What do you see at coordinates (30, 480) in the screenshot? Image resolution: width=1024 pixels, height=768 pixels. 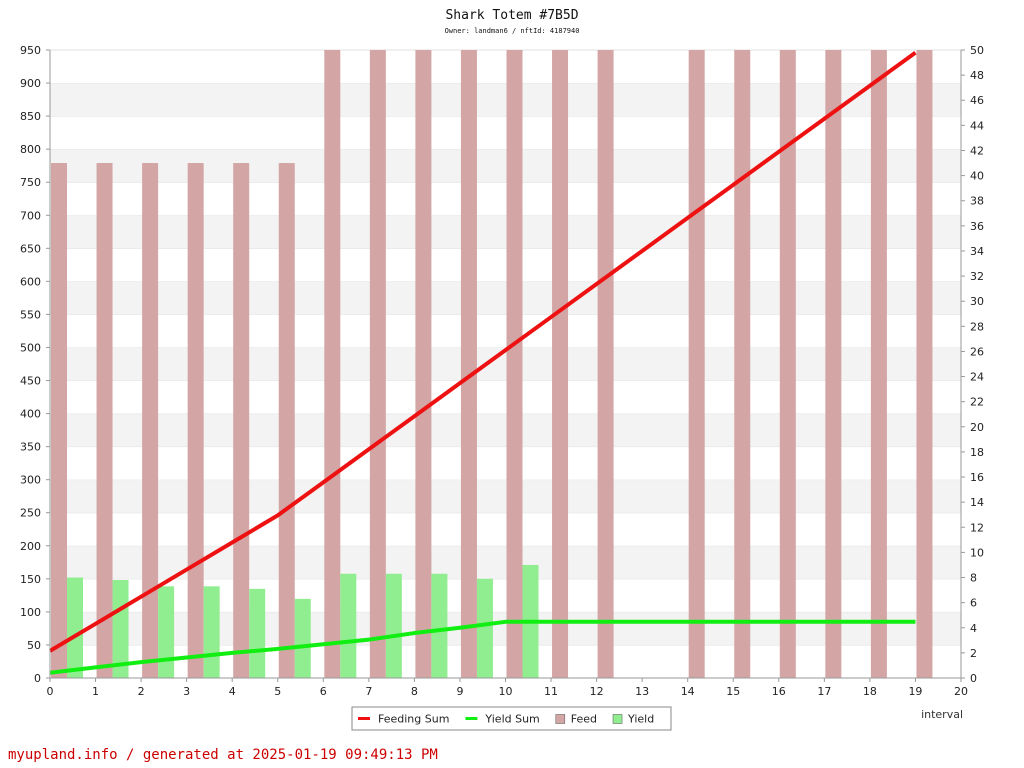 I see `left-tick-label: 300` at bounding box center [30, 480].